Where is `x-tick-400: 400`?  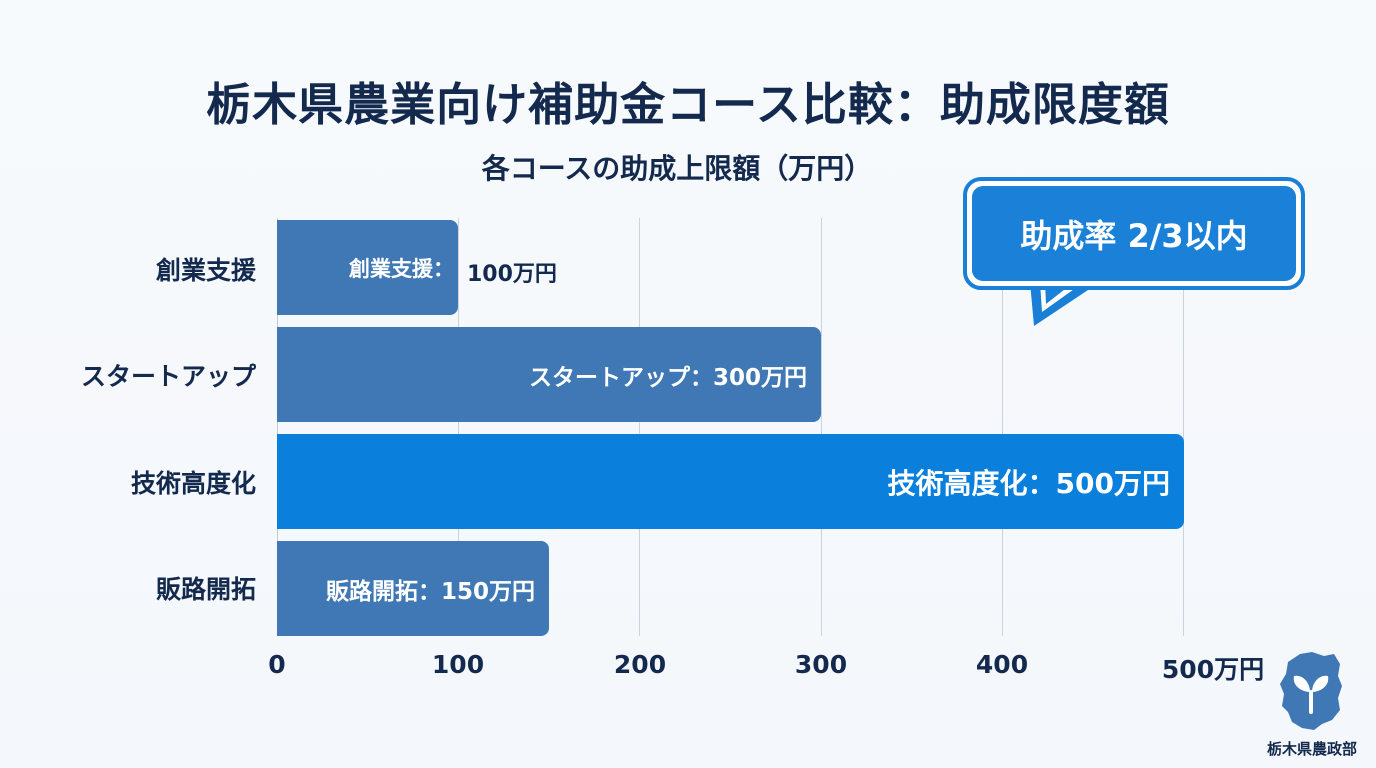 x-tick-400: 400 is located at coordinates (1002, 664).